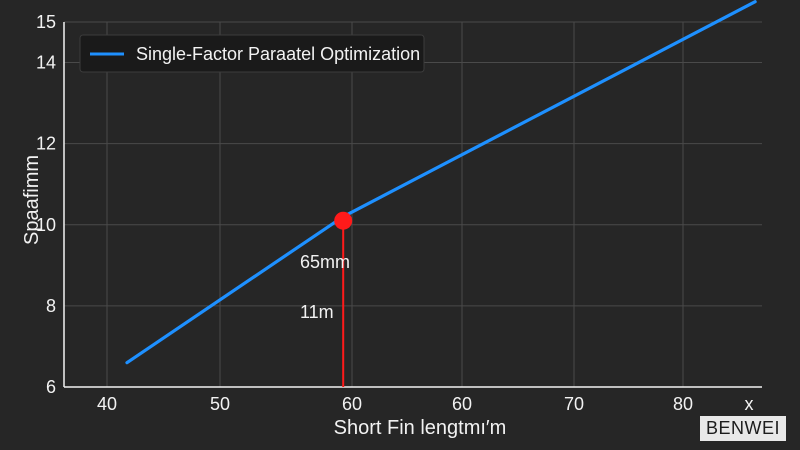  Describe the element at coordinates (46, 63) in the screenshot. I see `y-tick-label: 14` at that location.